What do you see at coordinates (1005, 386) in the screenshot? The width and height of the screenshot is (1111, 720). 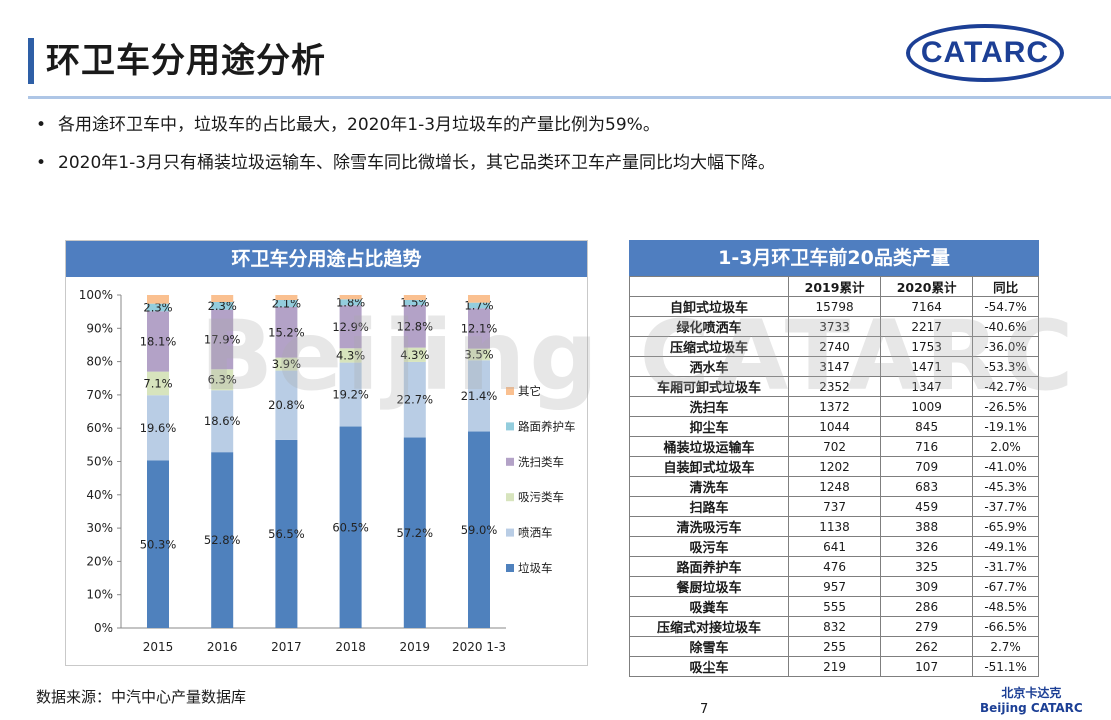 I see `row-yoy: -42.7%` at bounding box center [1005, 386].